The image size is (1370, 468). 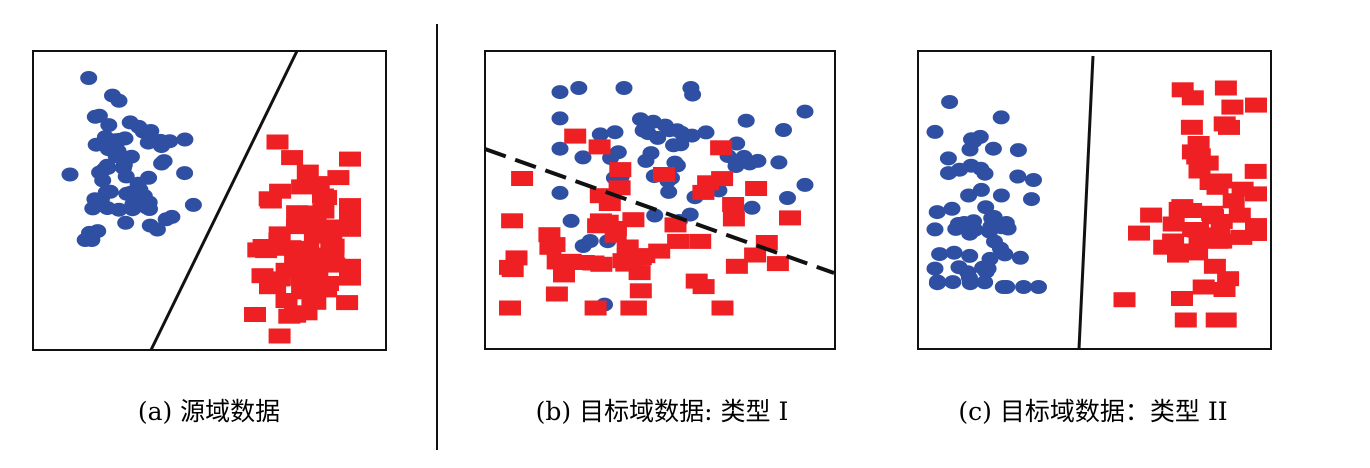 What do you see at coordinates (131, 159) in the screenshot?
I see `panel-a-blue-cluster` at bounding box center [131, 159].